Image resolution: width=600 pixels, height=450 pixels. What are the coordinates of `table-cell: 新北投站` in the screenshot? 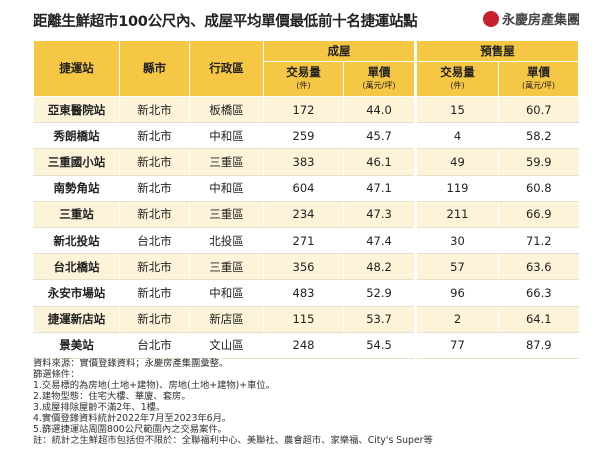 It's located at (76, 241).